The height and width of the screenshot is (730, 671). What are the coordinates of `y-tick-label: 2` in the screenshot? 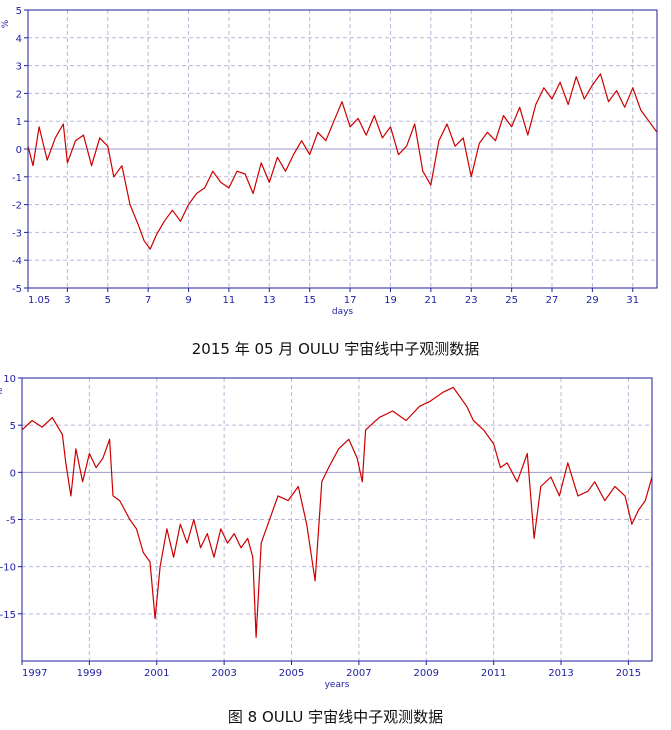 It's located at (19, 94).